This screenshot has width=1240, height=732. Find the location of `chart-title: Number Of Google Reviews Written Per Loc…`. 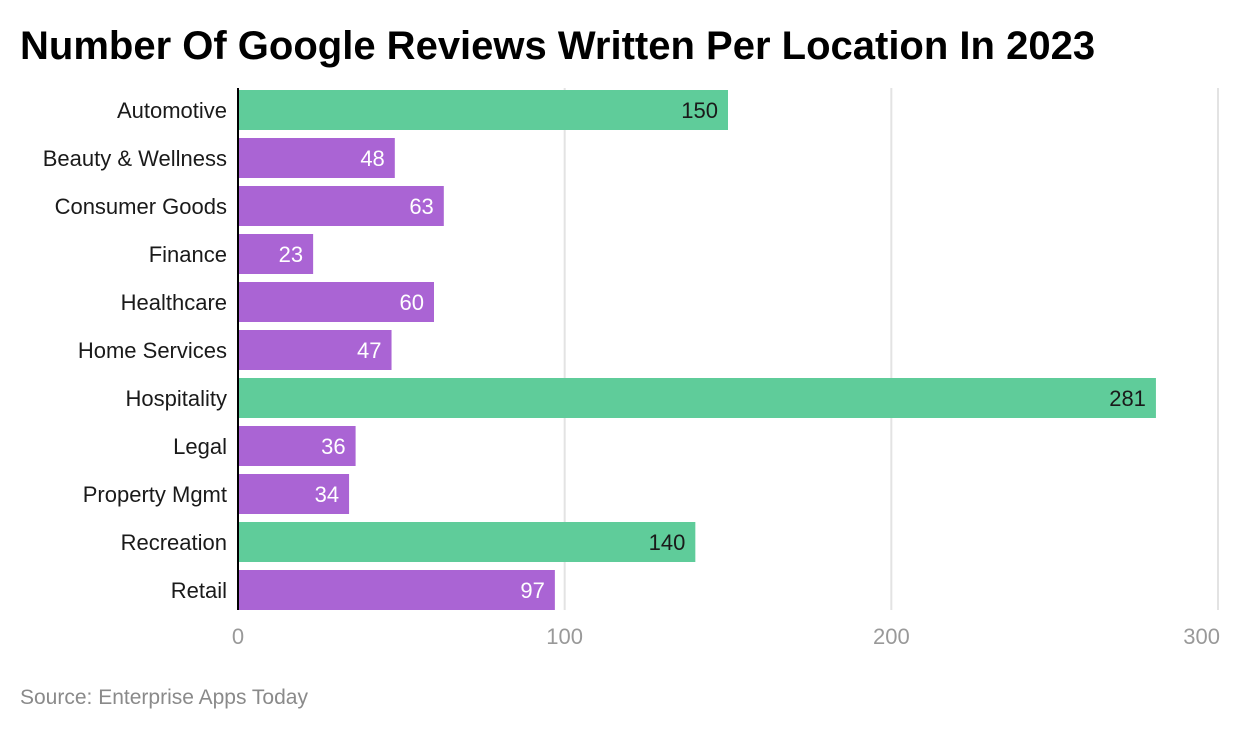

chart-title: Number Of Google Reviews Written Per Loc… is located at coordinates (558, 46).